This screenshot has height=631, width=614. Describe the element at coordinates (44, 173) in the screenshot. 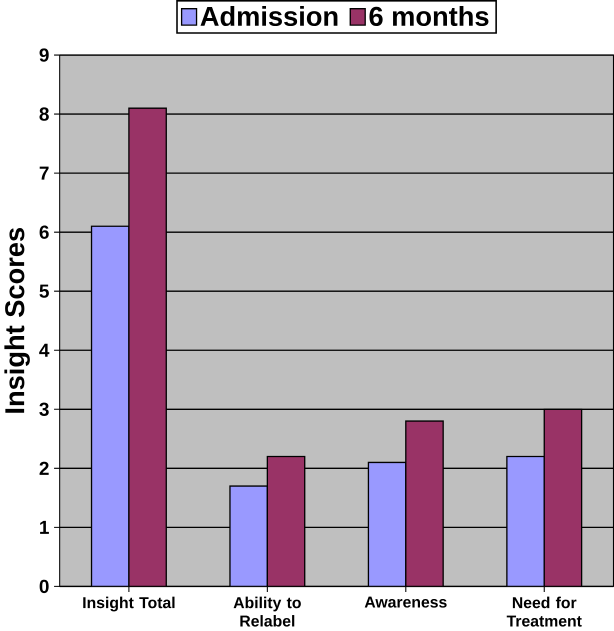

I see `y-tick-label: 7` at that location.